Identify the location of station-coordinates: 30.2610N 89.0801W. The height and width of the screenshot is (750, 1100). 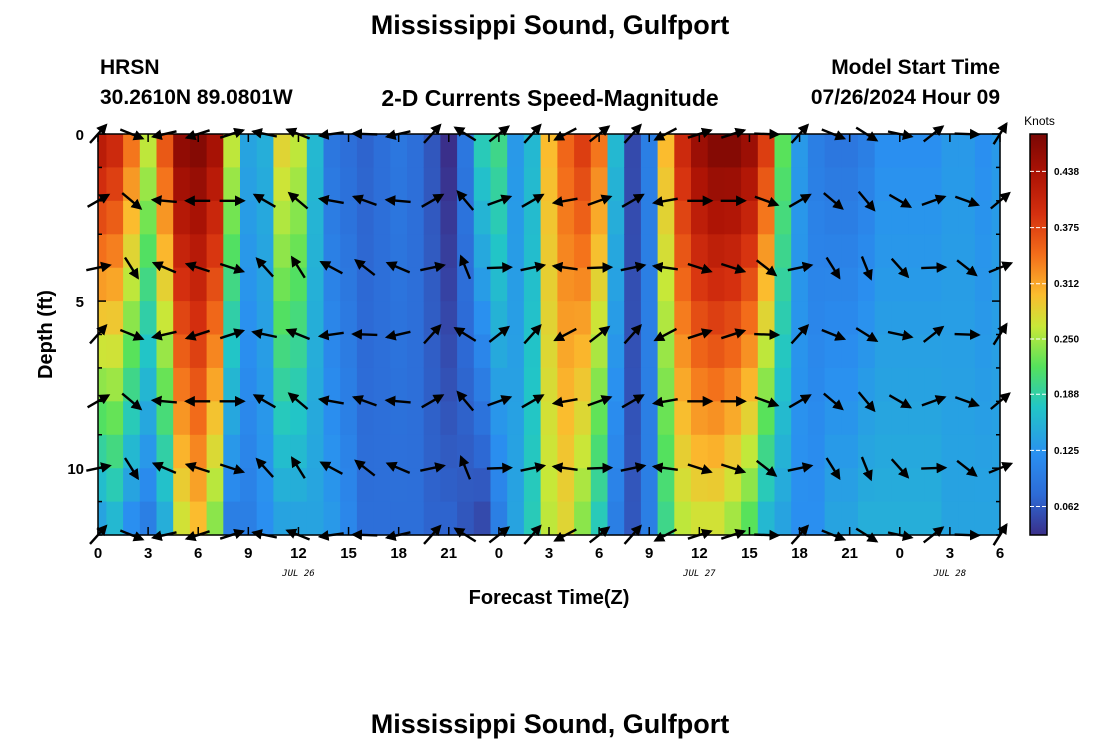
(196, 97).